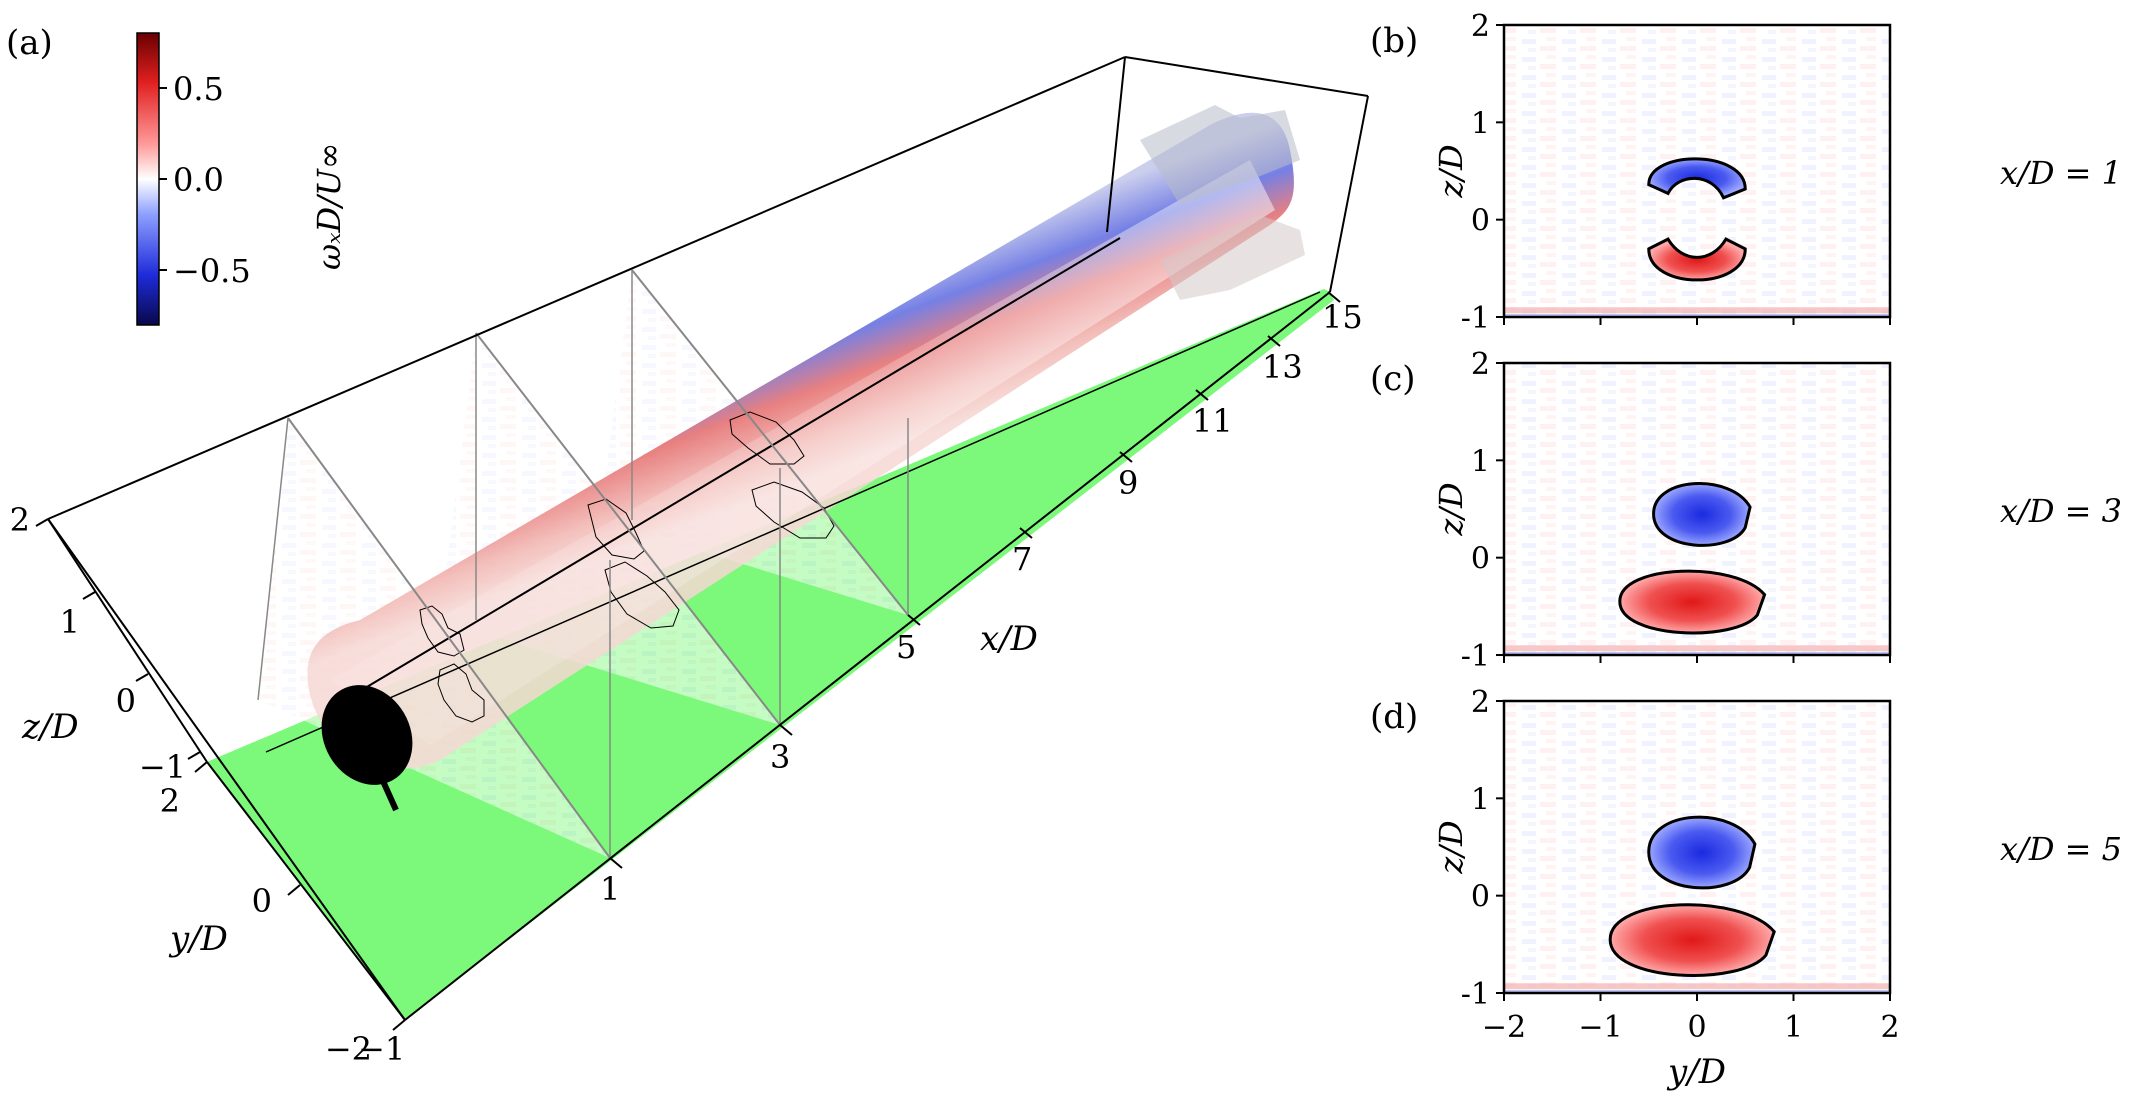  What do you see at coordinates (198, 89) in the screenshot?
I see `colorbar-tick-label: 0.5` at bounding box center [198, 89].